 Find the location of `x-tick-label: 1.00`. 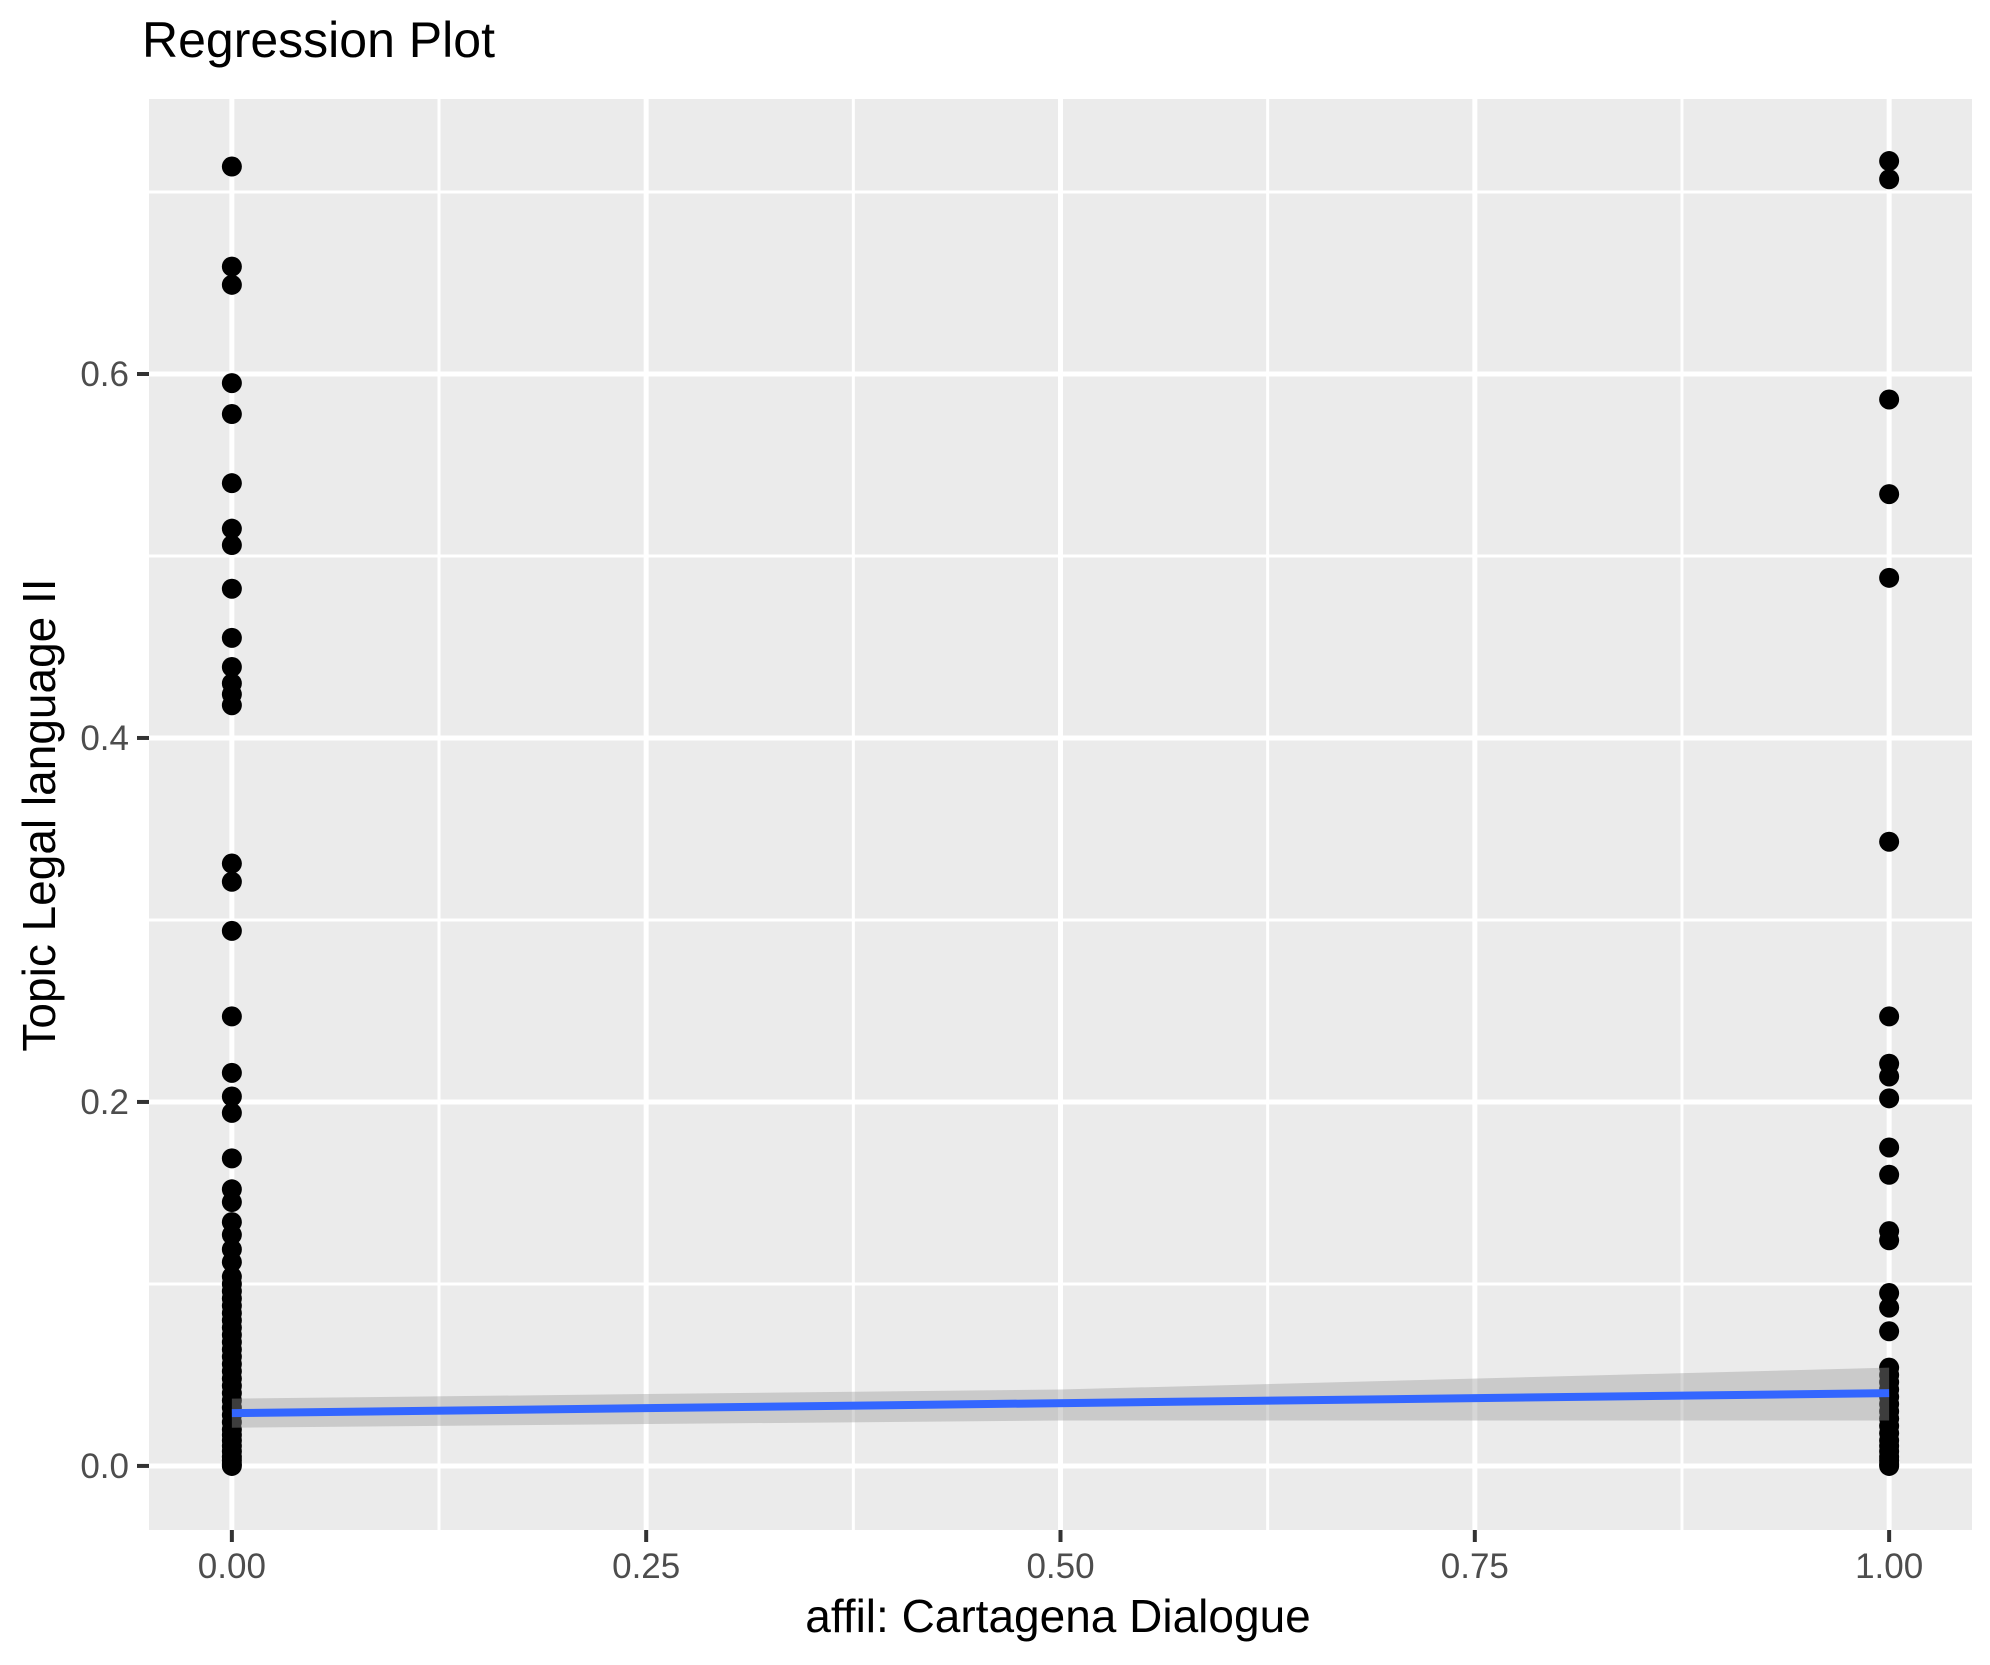

x-tick-label: 1.00 is located at coordinates (1889, 1566).